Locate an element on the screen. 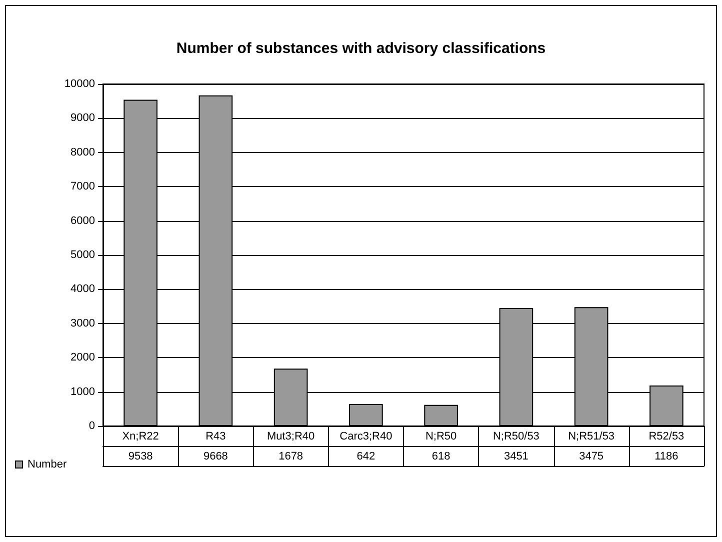  data-label: 642 is located at coordinates (366, 456).